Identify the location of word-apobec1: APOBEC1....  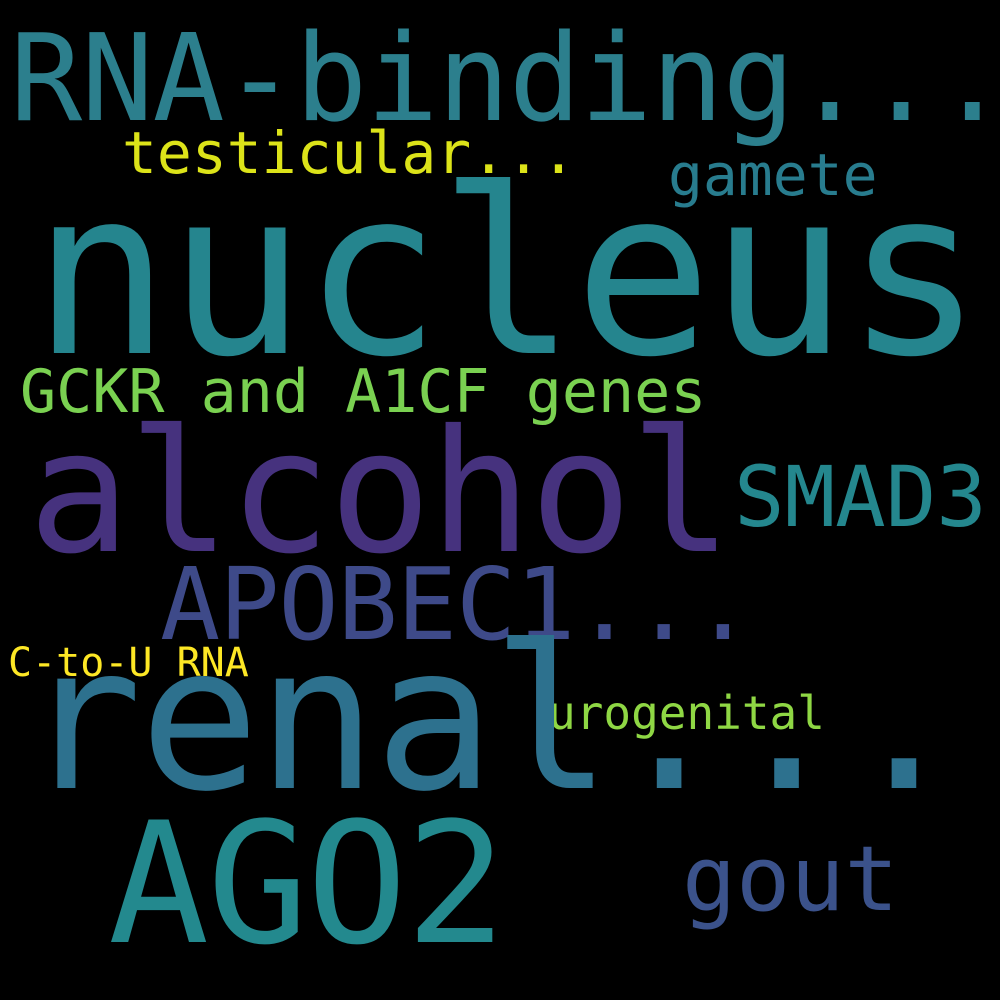
(456, 604).